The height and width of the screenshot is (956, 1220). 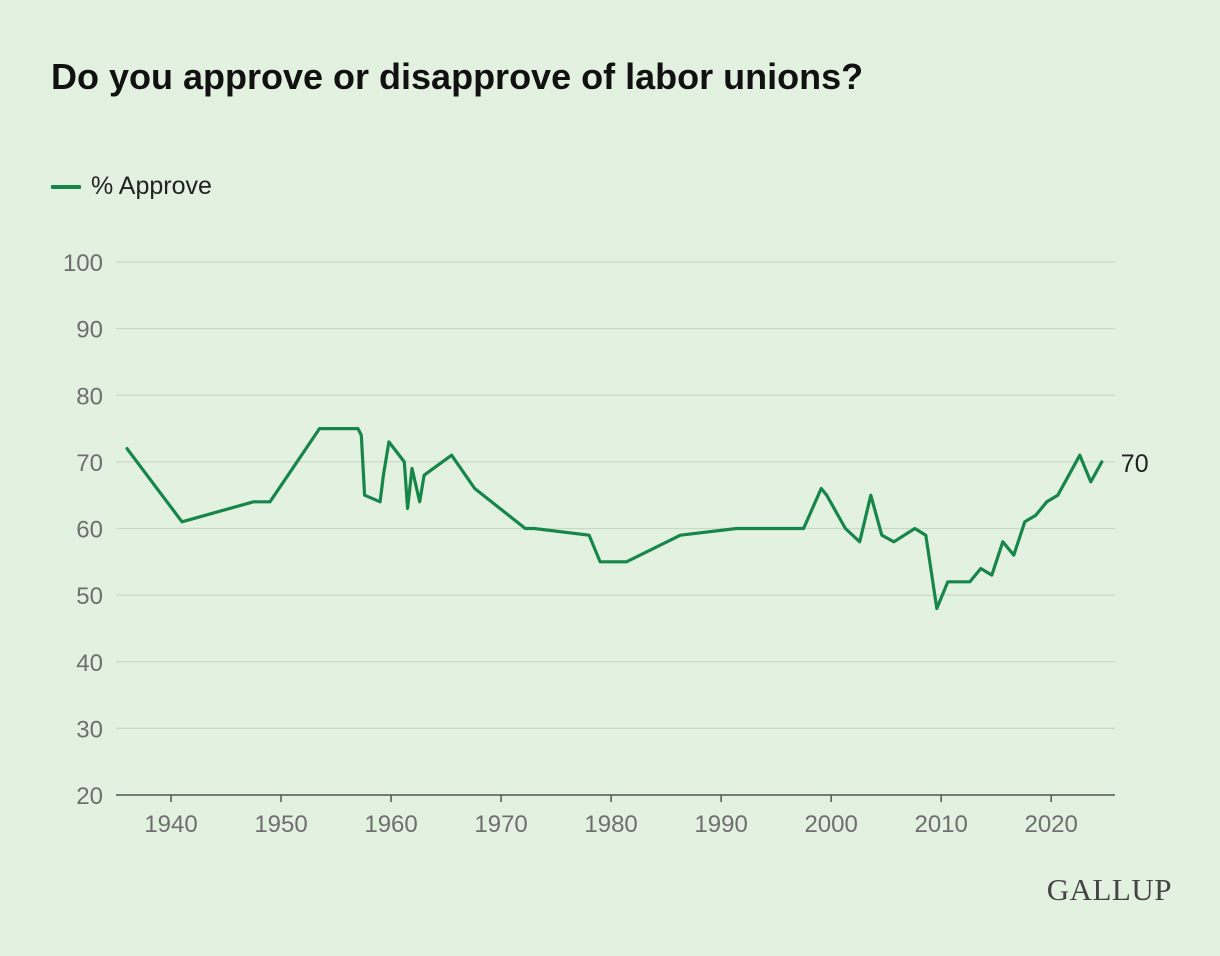 I want to click on y-tick-label-90: 90, so click(x=89, y=330).